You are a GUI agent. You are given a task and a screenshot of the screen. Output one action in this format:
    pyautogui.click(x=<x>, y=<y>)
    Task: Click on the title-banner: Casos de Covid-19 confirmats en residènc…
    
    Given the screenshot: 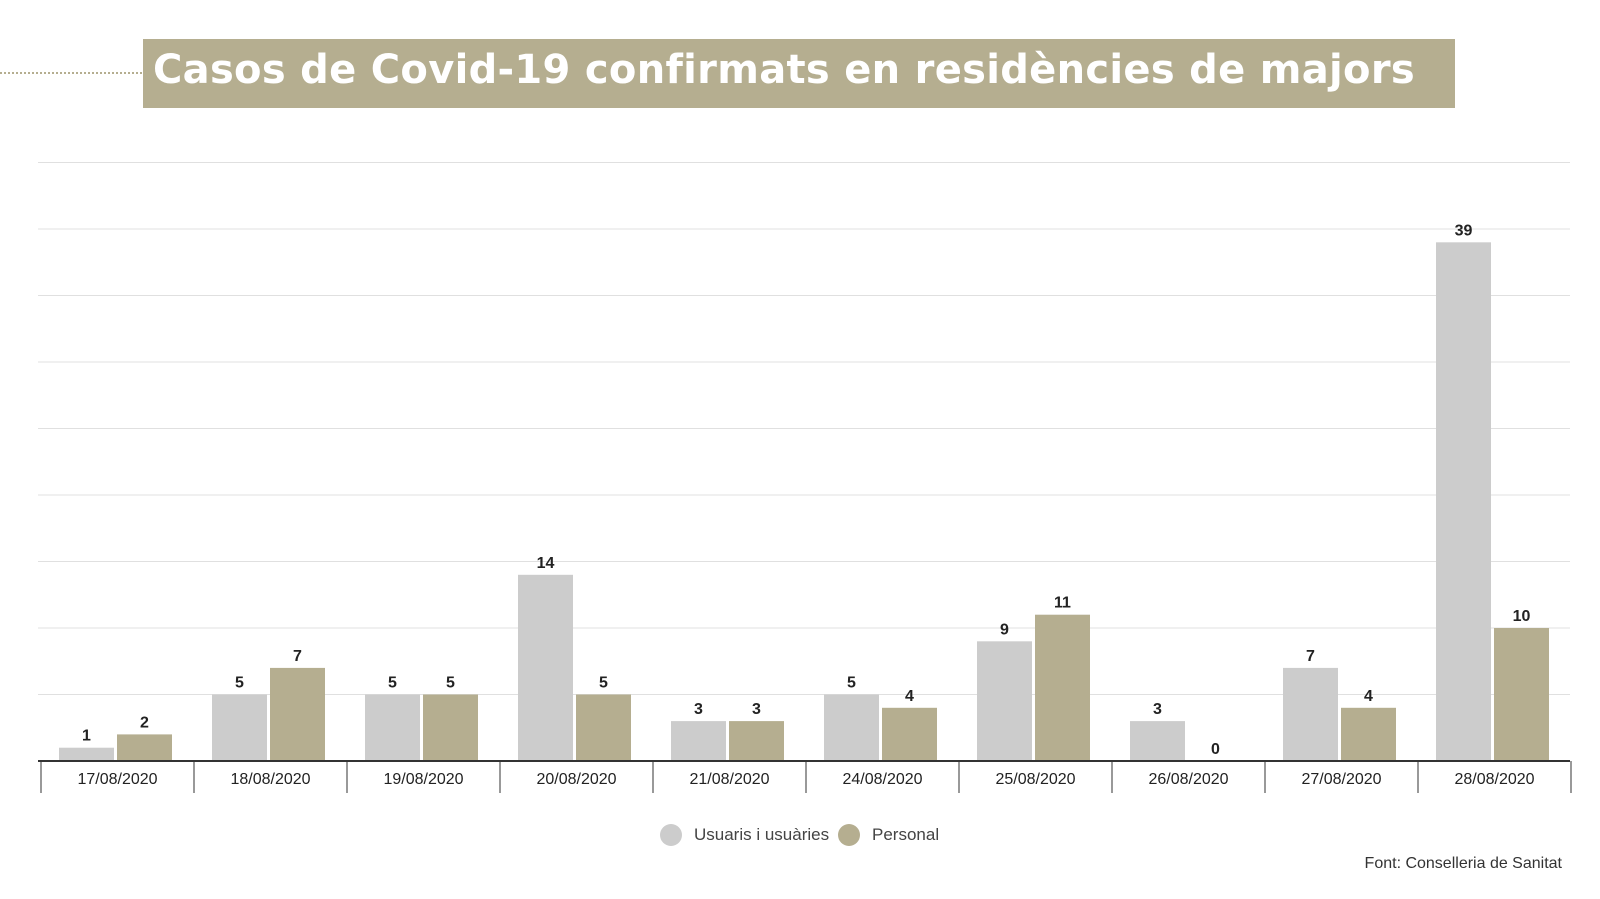 What is the action you would take?
    pyautogui.click(x=799, y=73)
    